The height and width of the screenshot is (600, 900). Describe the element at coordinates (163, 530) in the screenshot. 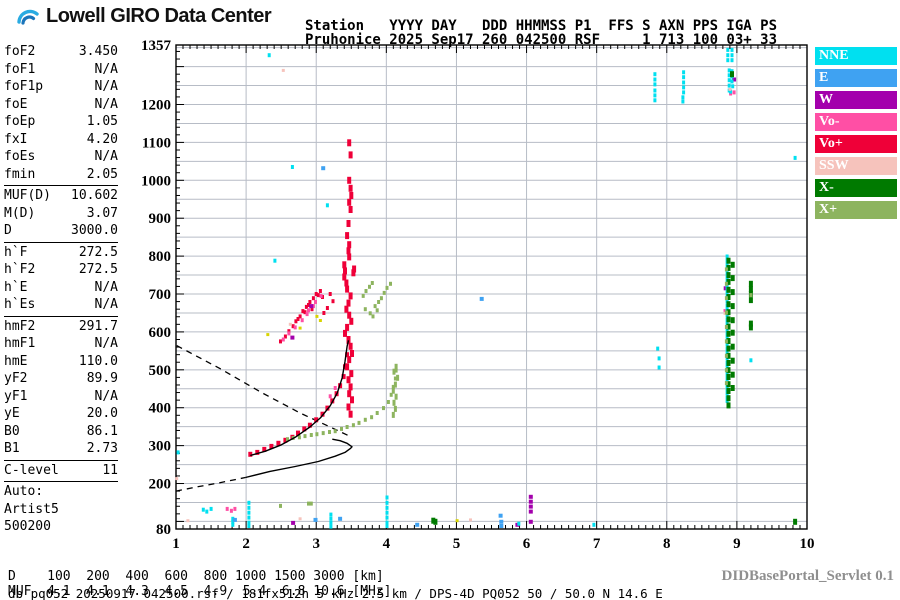

I see `y-axis-label: 80` at that location.